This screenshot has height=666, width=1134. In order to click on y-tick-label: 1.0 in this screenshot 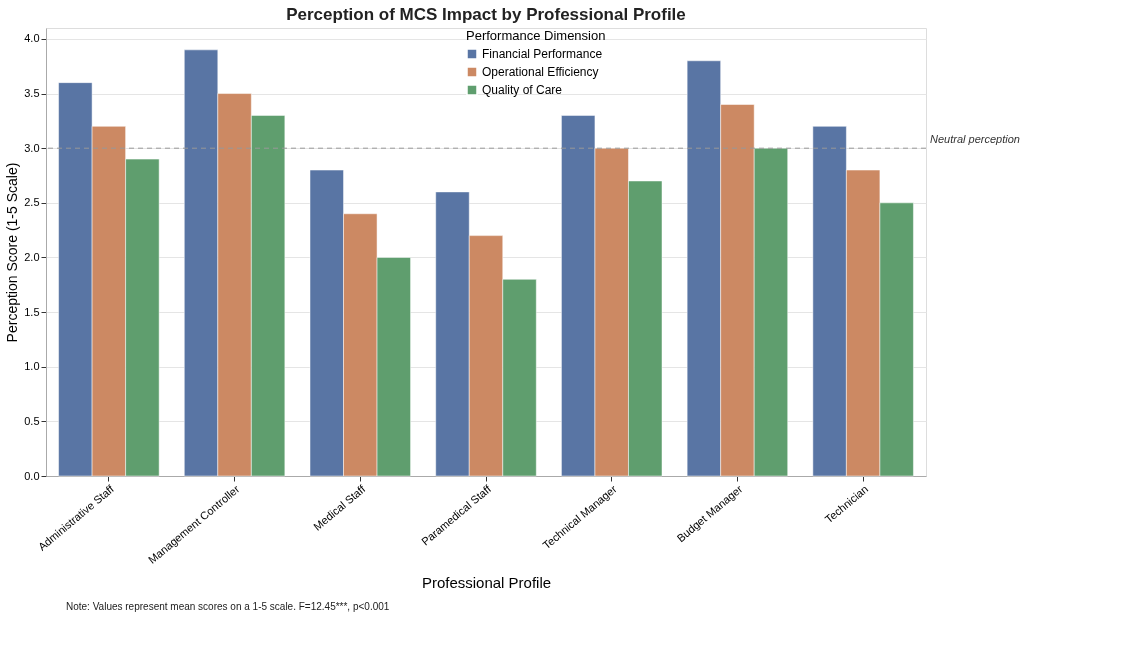, I will do `click(32, 366)`.